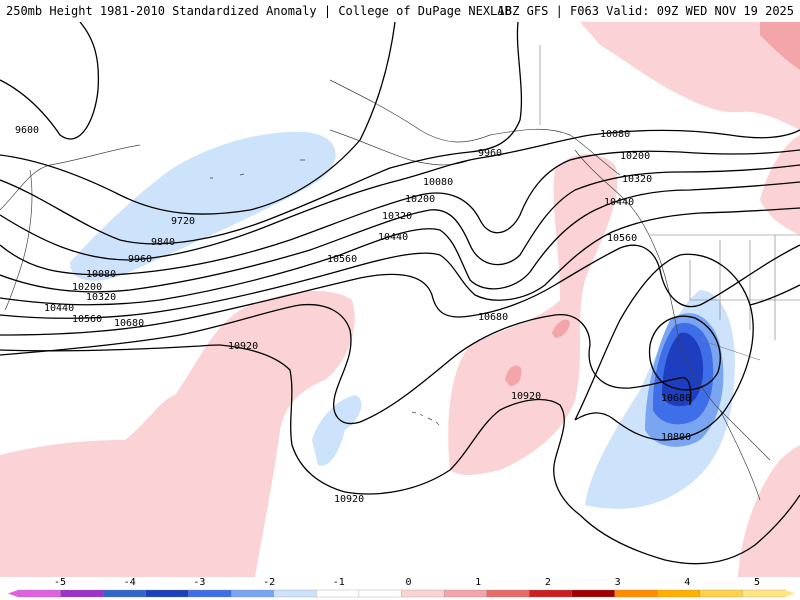  Describe the element at coordinates (744, 298) in the screenshot. I see `state-lines` at that location.